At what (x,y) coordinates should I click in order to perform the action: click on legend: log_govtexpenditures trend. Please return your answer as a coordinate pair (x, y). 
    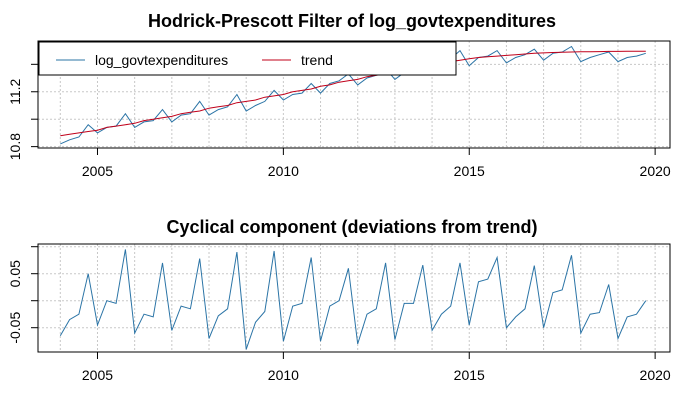
    Looking at the image, I should click on (247, 58).